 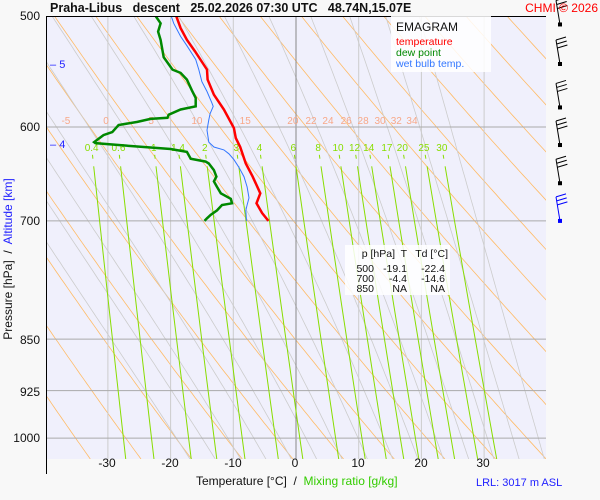 What do you see at coordinates (433, 269) in the screenshot?
I see `table-cell: -22.4` at bounding box center [433, 269].